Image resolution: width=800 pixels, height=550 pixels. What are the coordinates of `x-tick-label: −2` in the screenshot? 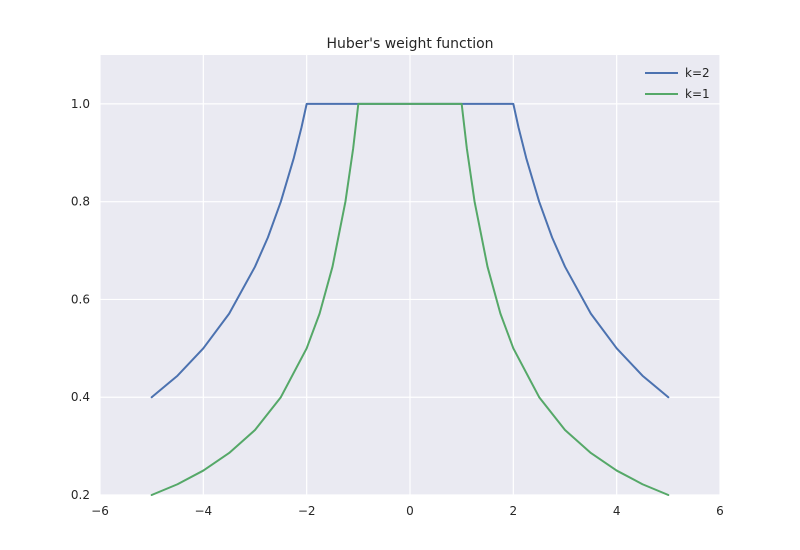 It's located at (307, 511).